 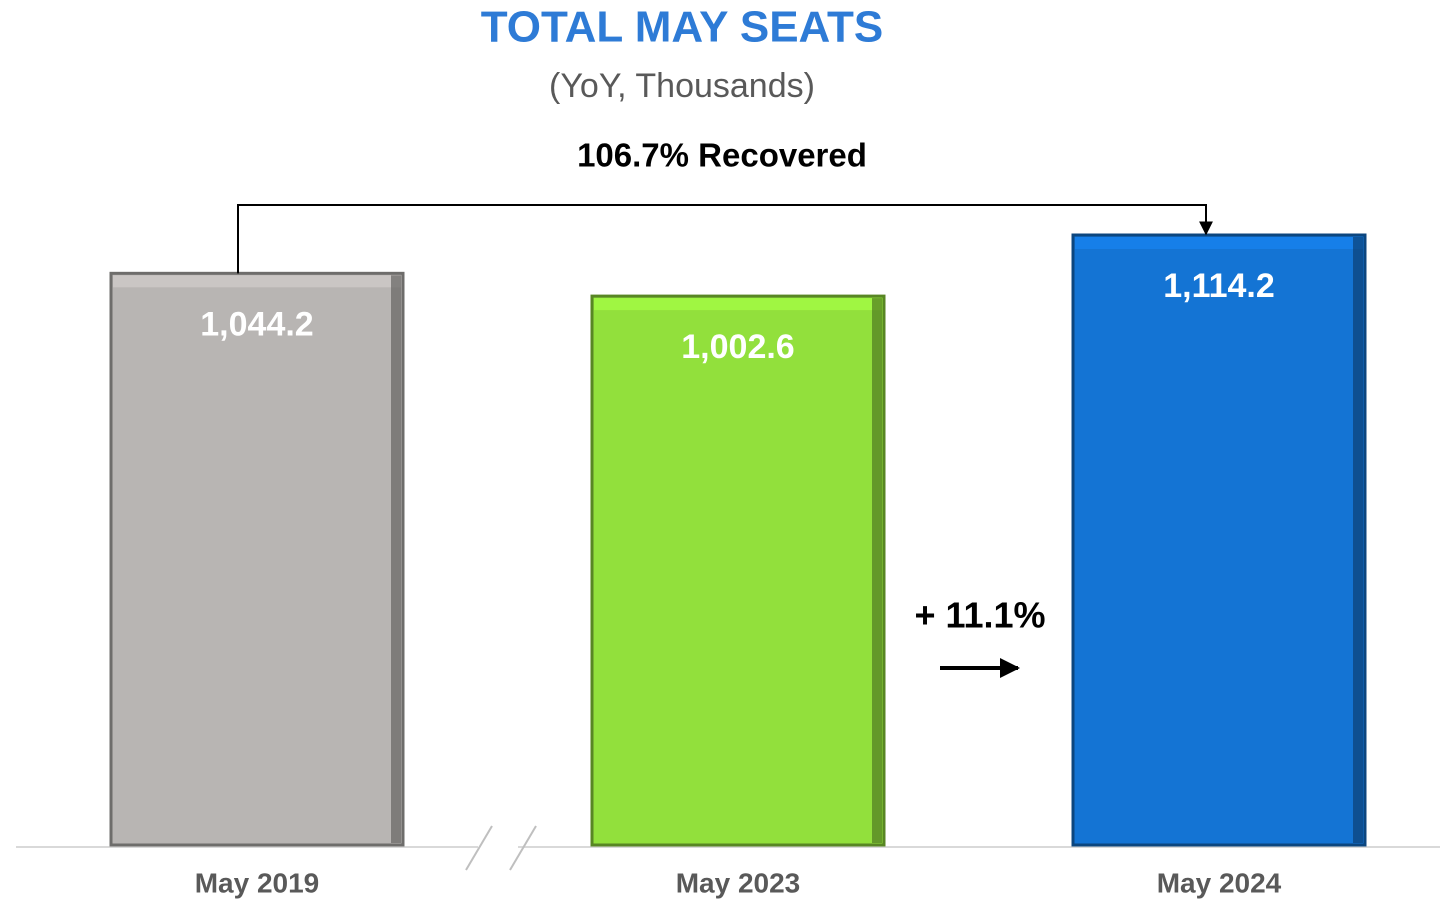 I want to click on value-label: 1,002.6, so click(x=737, y=347).